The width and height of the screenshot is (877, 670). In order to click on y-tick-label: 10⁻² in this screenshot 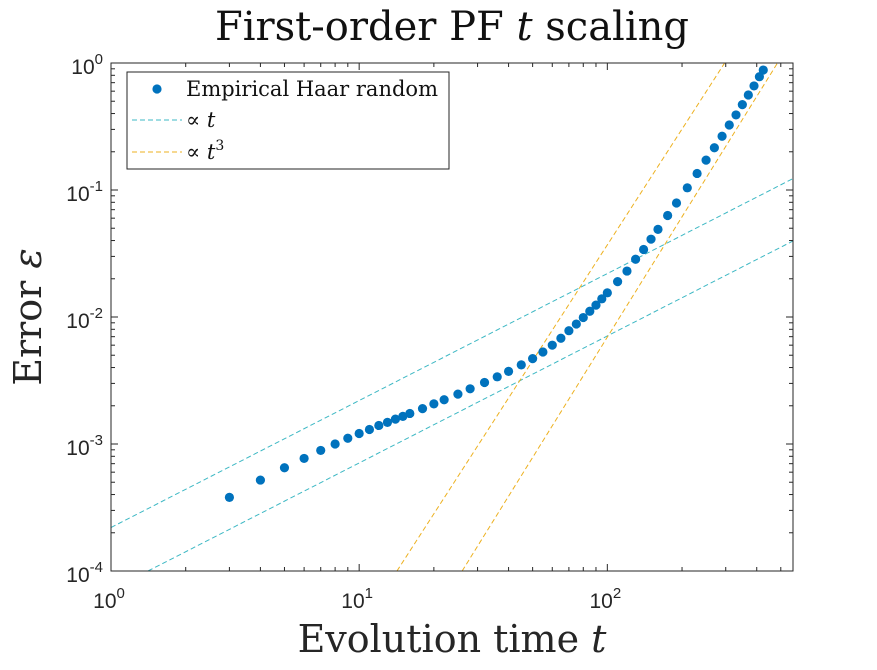, I will do `click(84, 319)`.